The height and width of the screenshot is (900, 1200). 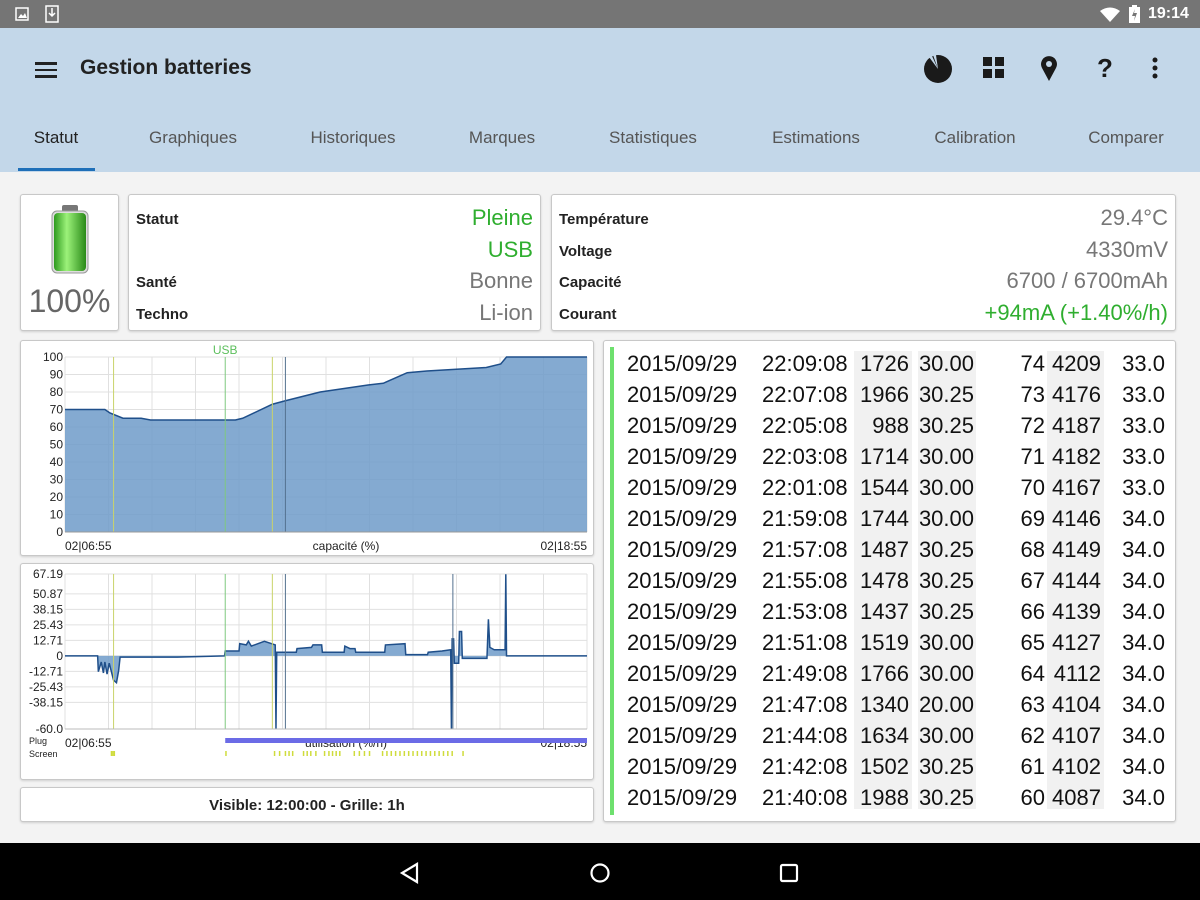 I want to click on detail-value: 4330mV, so click(x=1127, y=249).